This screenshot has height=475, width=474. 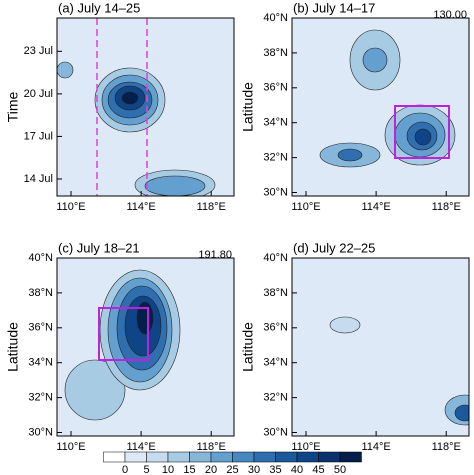 I want to click on colorbar-tick-label: 30, so click(x=254, y=469).